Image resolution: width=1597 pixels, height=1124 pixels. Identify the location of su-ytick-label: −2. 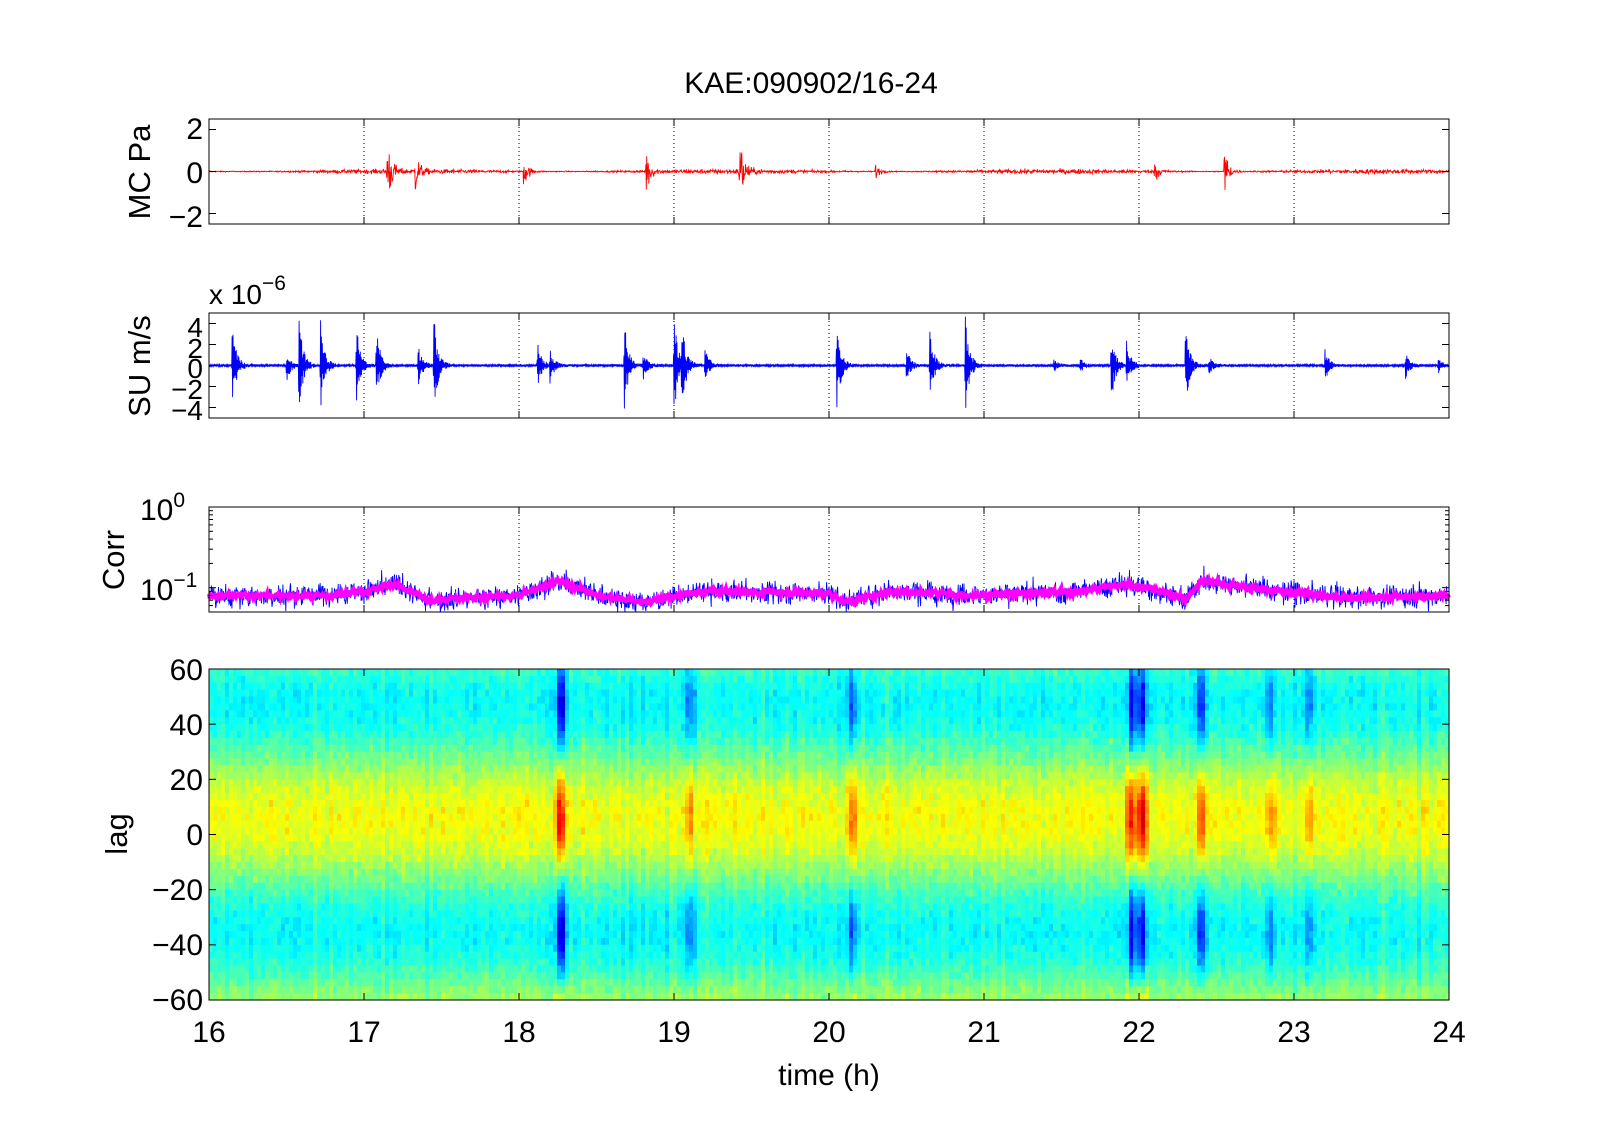
(187, 389).